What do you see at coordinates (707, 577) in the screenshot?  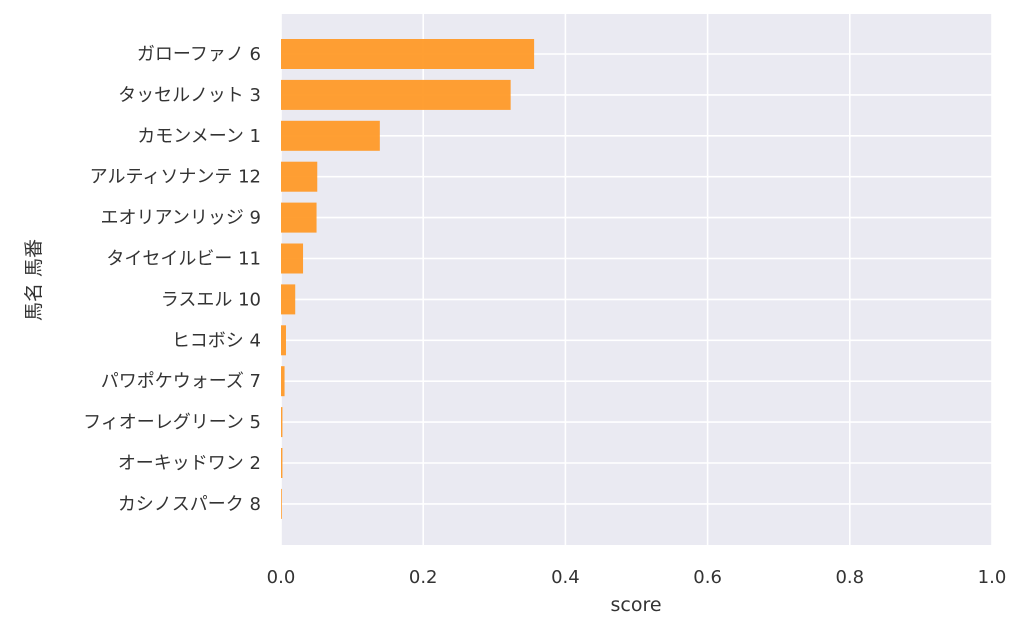 I see `x-tick-label: 0.6` at bounding box center [707, 577].